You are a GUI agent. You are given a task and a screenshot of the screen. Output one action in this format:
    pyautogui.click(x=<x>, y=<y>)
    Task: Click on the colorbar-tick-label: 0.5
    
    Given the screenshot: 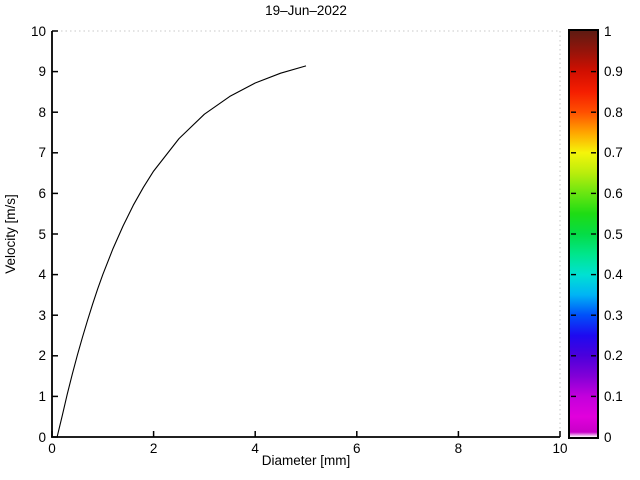 What is the action you would take?
    pyautogui.click(x=613, y=234)
    